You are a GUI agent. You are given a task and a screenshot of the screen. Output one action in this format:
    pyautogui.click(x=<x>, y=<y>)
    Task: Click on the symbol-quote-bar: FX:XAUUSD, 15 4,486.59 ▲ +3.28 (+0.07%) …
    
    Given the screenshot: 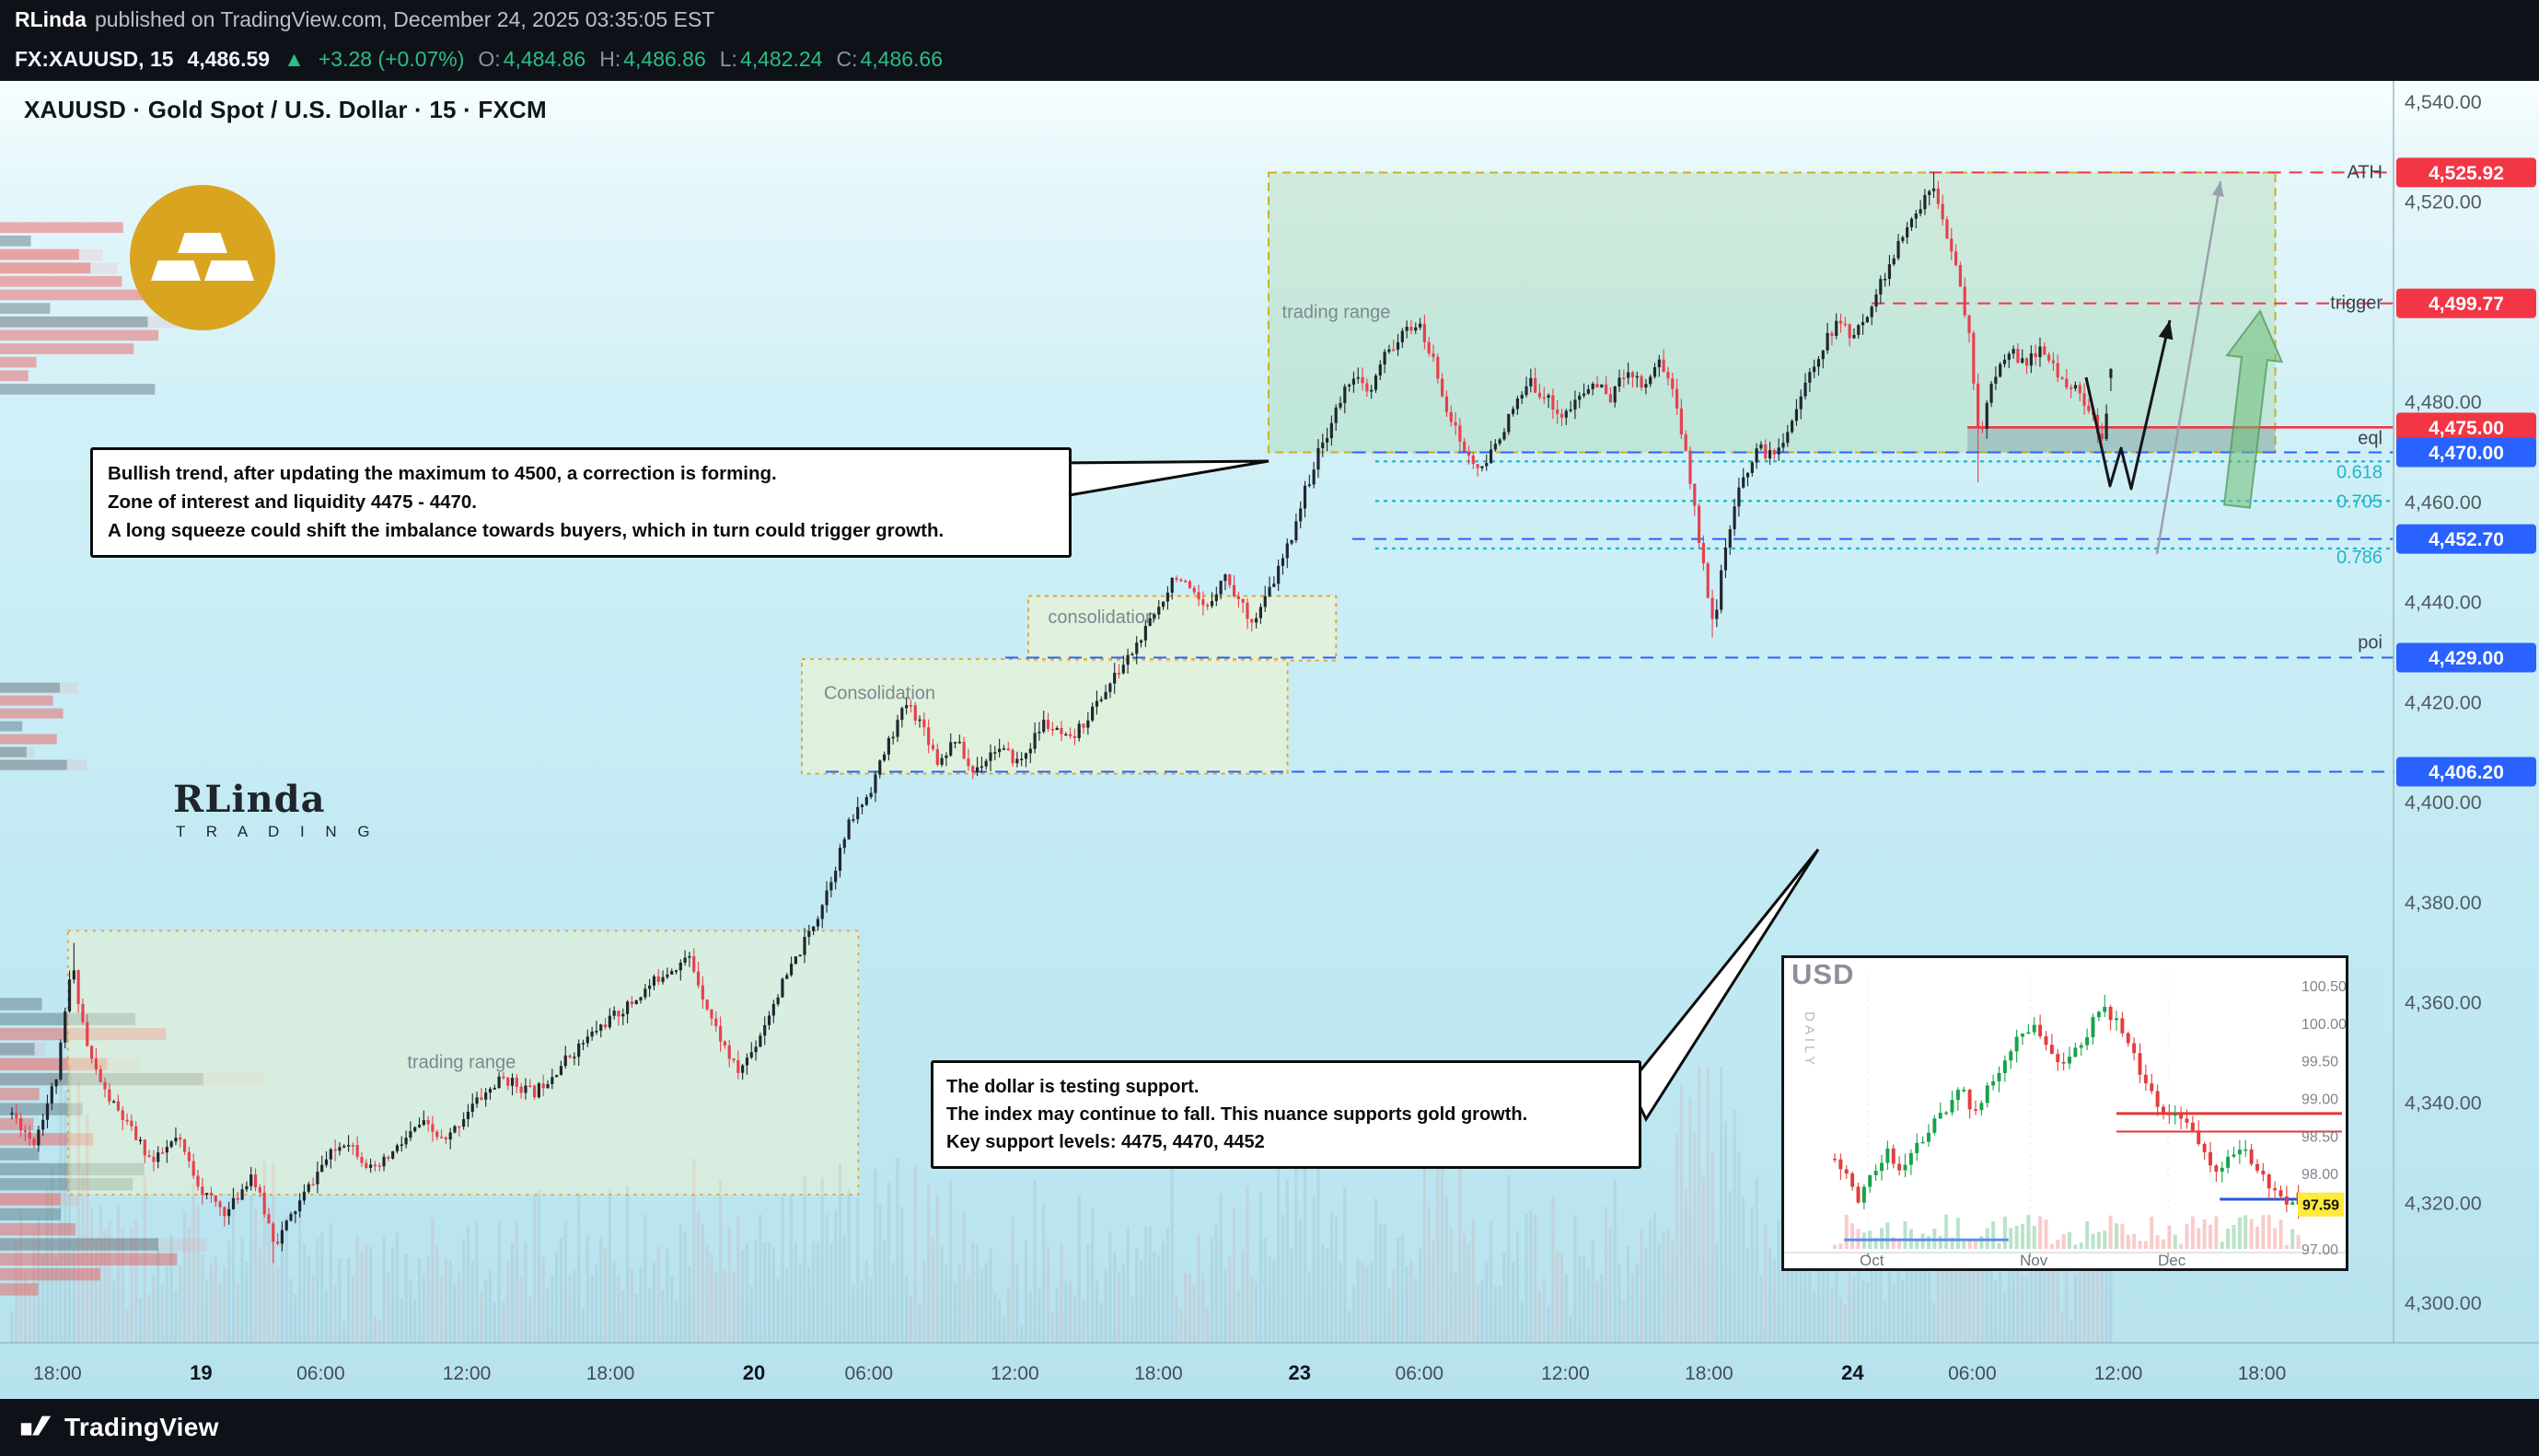 What is the action you would take?
    pyautogui.click(x=1270, y=60)
    